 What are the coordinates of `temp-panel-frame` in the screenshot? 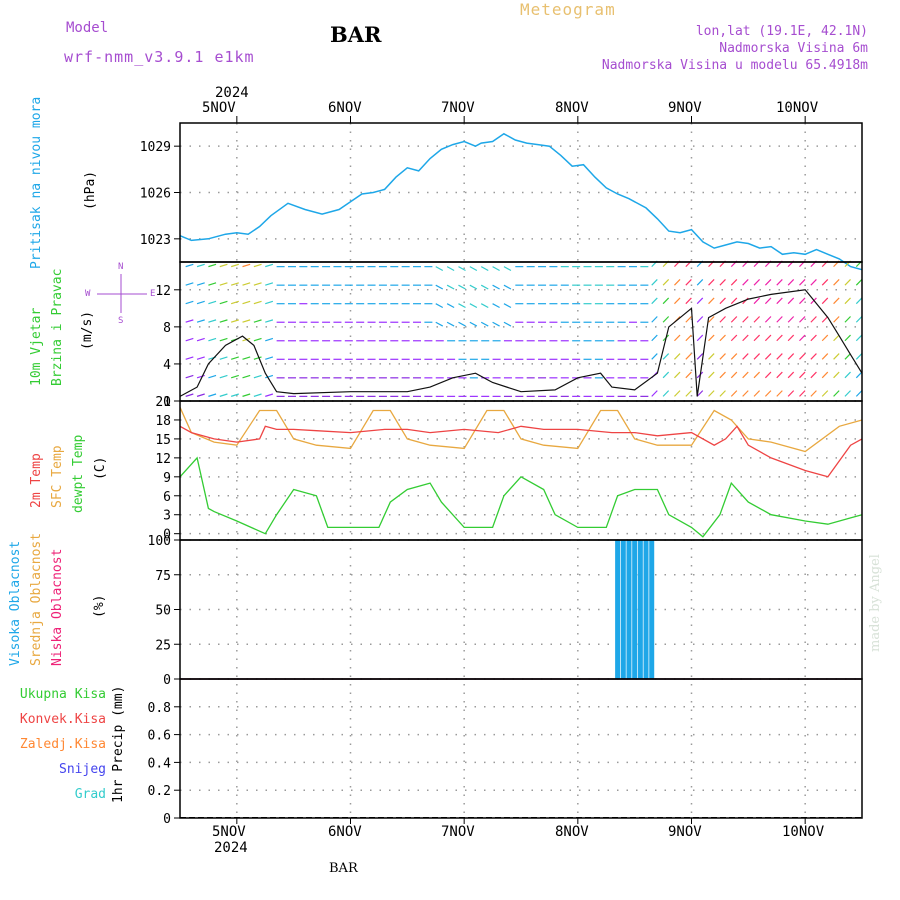 It's located at (521, 470).